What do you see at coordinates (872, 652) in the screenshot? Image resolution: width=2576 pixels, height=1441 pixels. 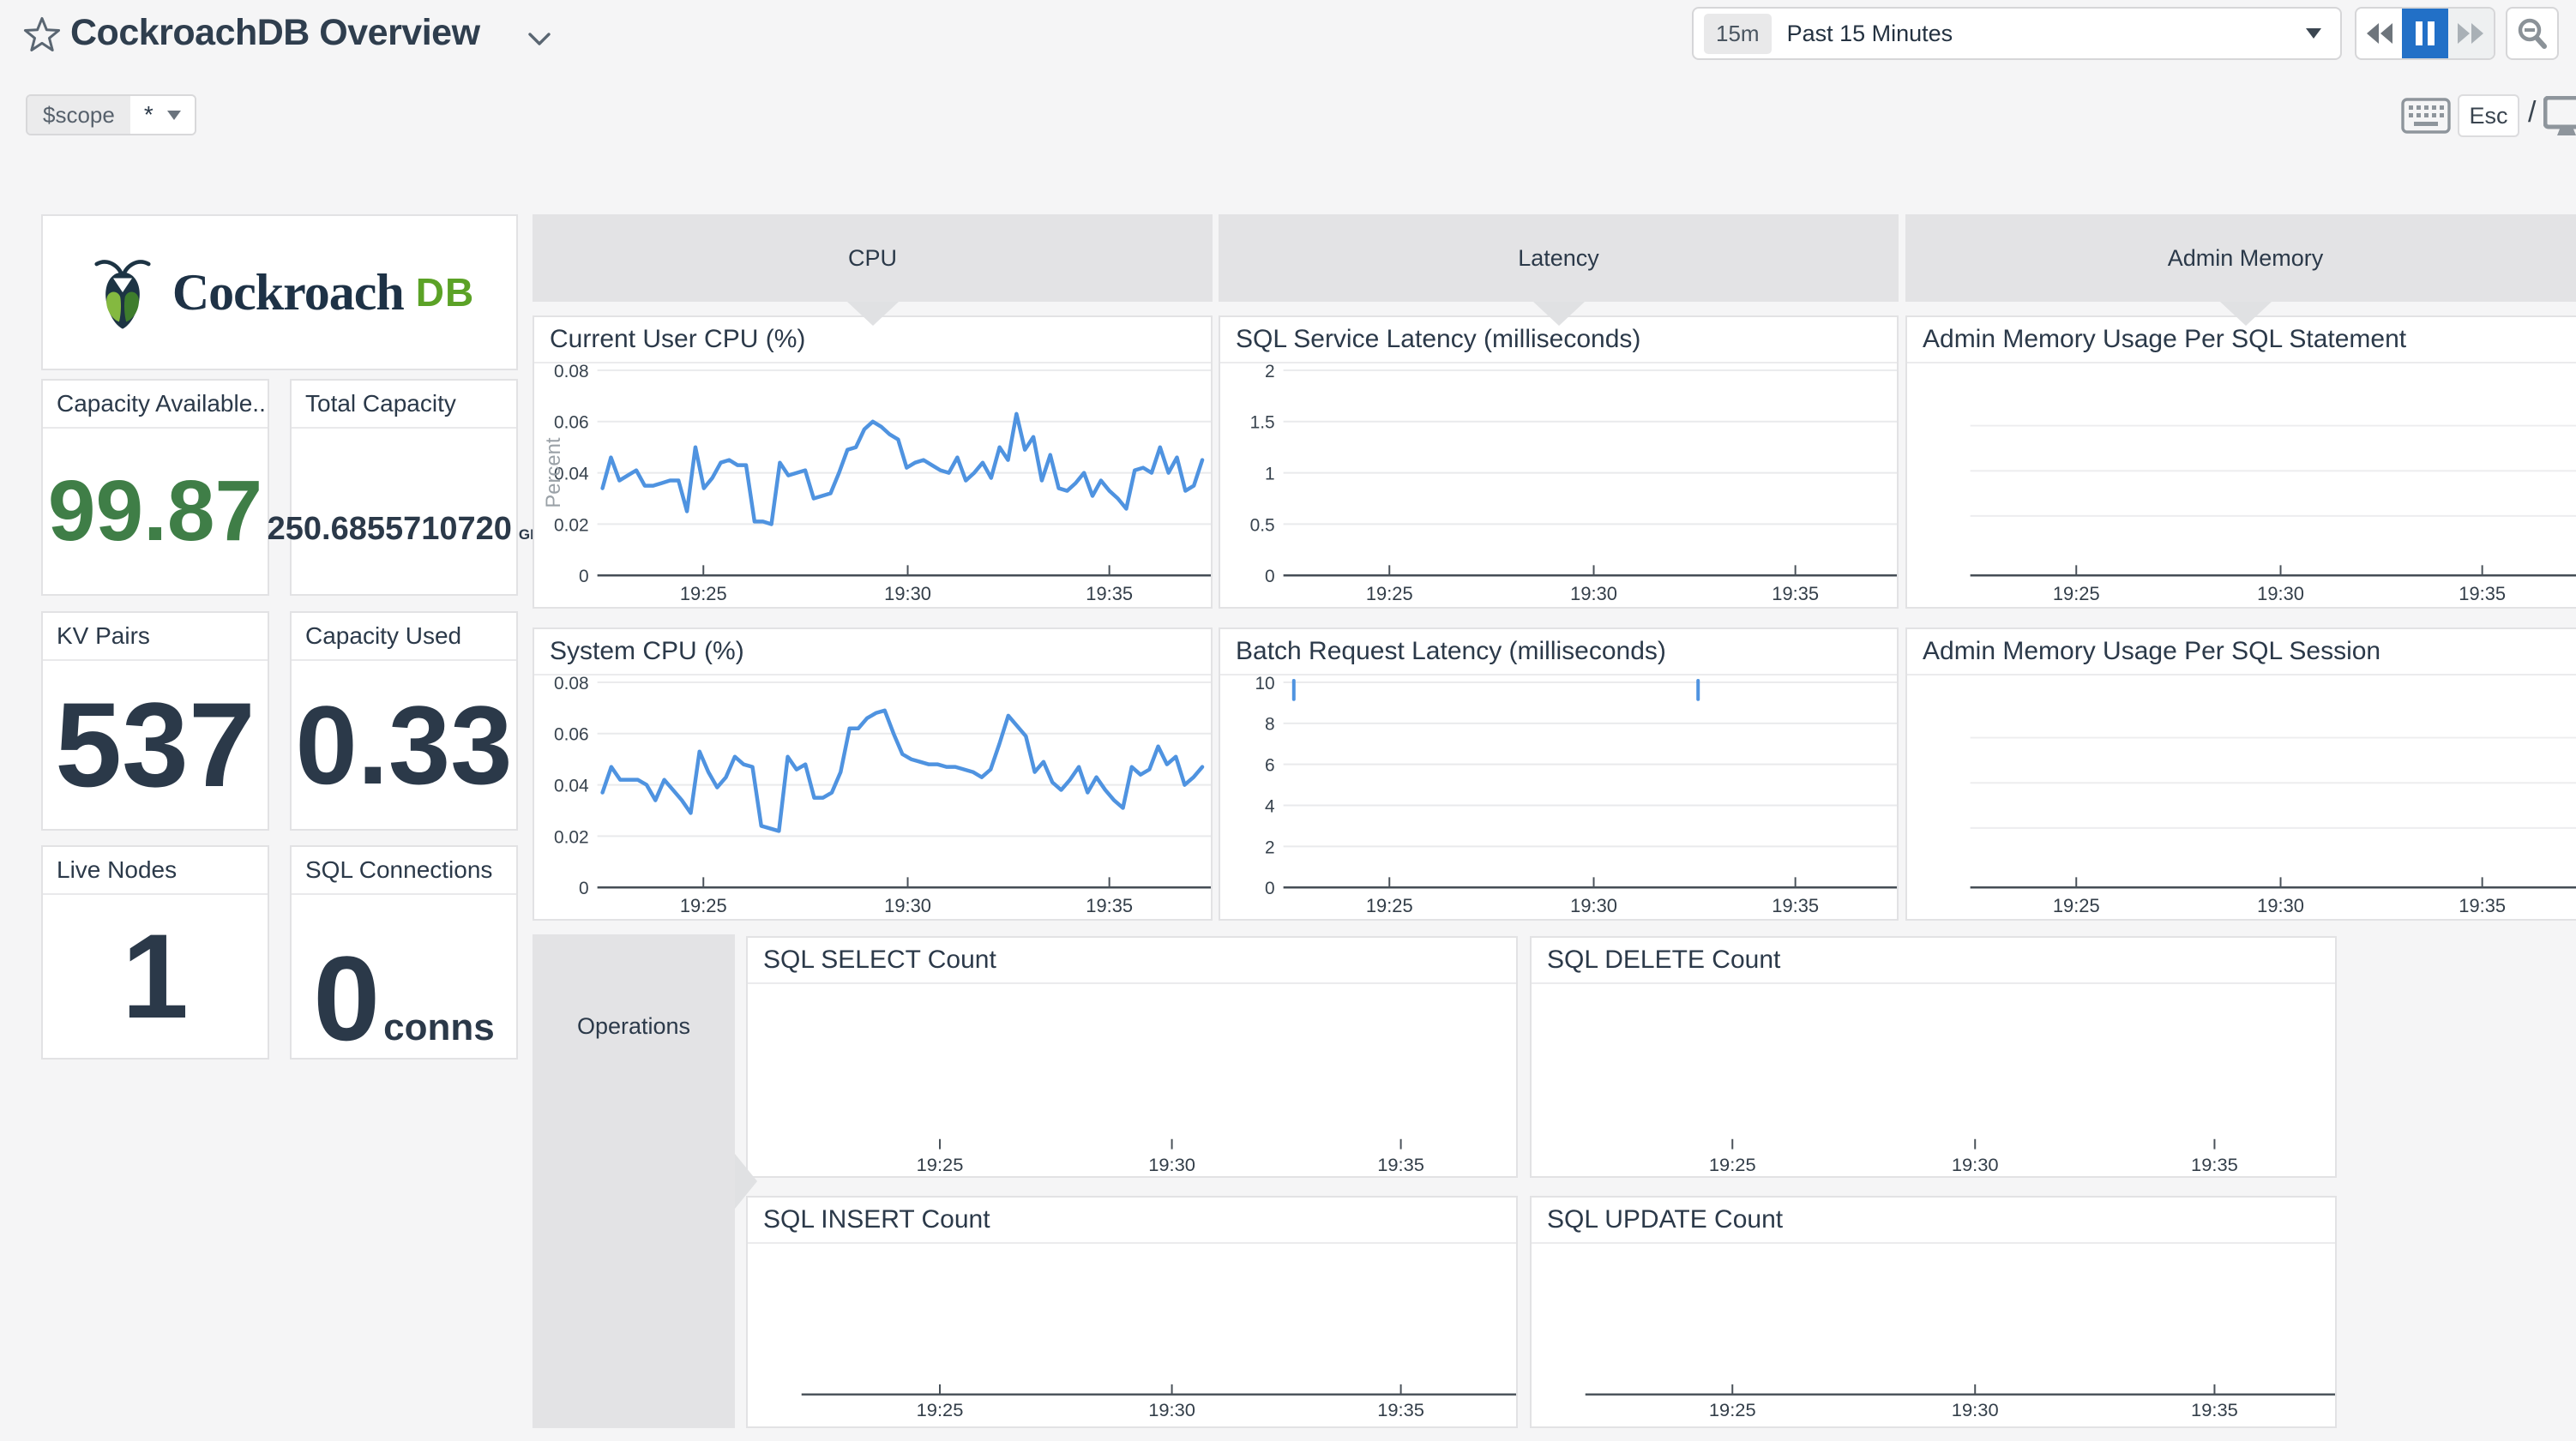 I see `chart-title: System CPU (%)` at bounding box center [872, 652].